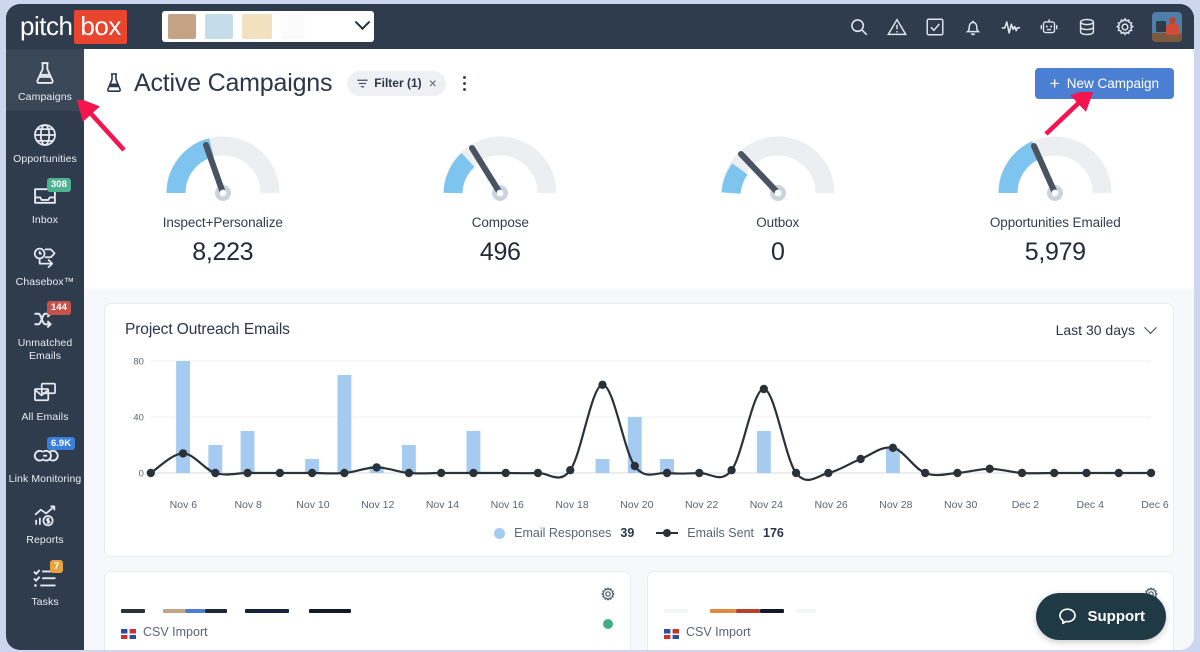  What do you see at coordinates (59, 308) in the screenshot?
I see `sidebar-badge: 144` at bounding box center [59, 308].